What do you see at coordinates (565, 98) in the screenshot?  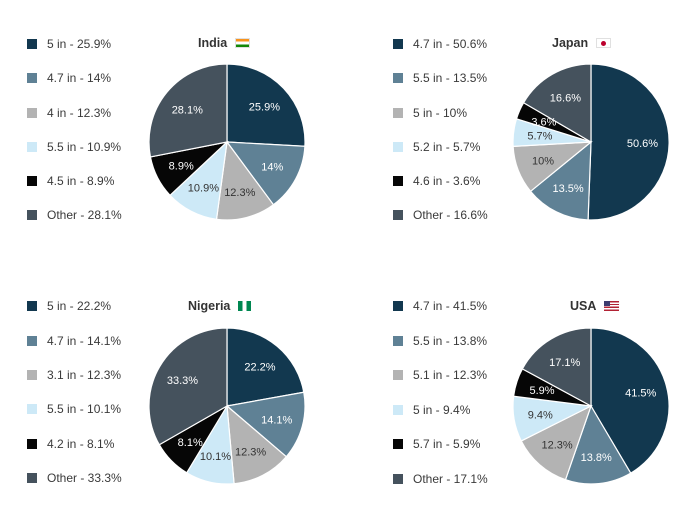 I see `slice-label: 16.6%` at bounding box center [565, 98].